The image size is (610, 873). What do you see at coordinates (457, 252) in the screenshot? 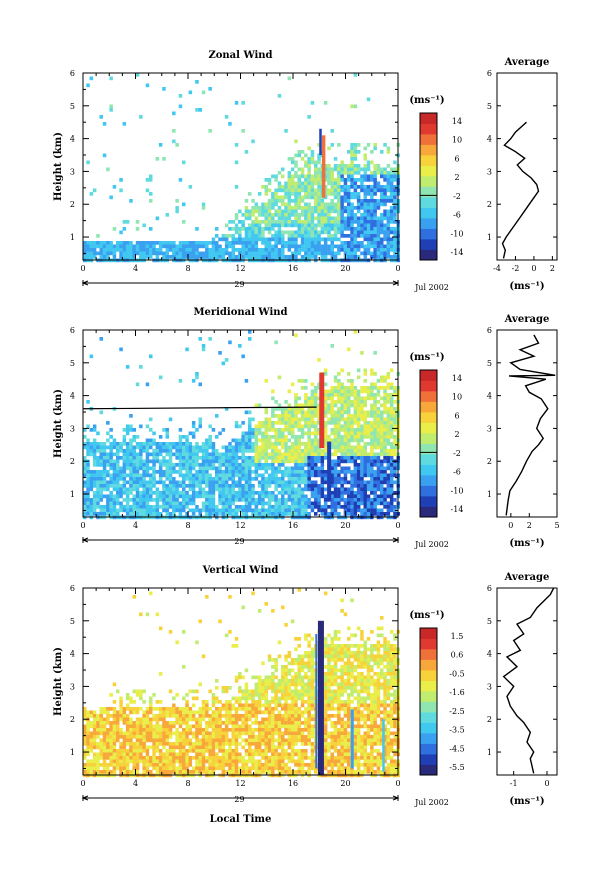
I see `colorbar-tick-label: -14` at bounding box center [457, 252].